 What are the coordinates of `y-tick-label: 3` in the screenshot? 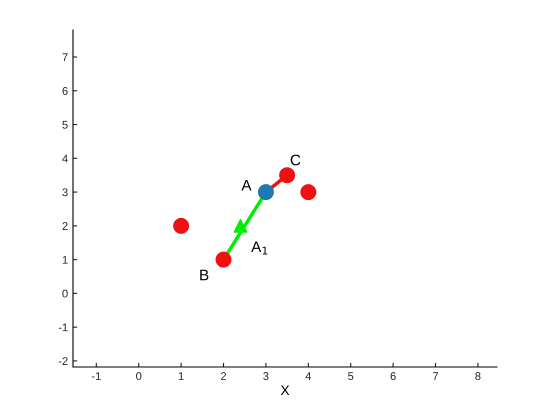 It's located at (65, 192).